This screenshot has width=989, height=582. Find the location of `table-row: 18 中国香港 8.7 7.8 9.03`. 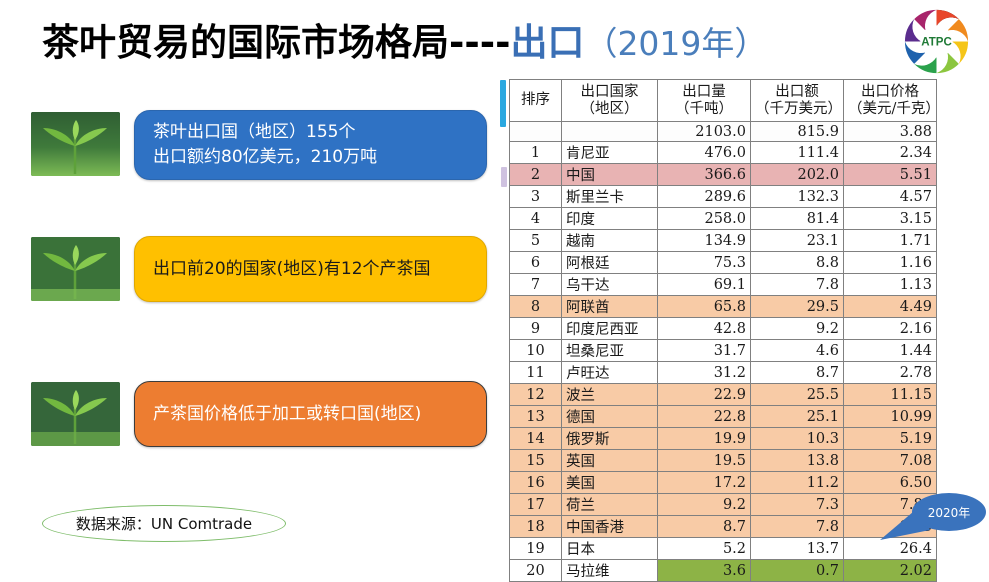

table-row: 18 中国香港 8.7 7.8 9.03 is located at coordinates (723, 526).